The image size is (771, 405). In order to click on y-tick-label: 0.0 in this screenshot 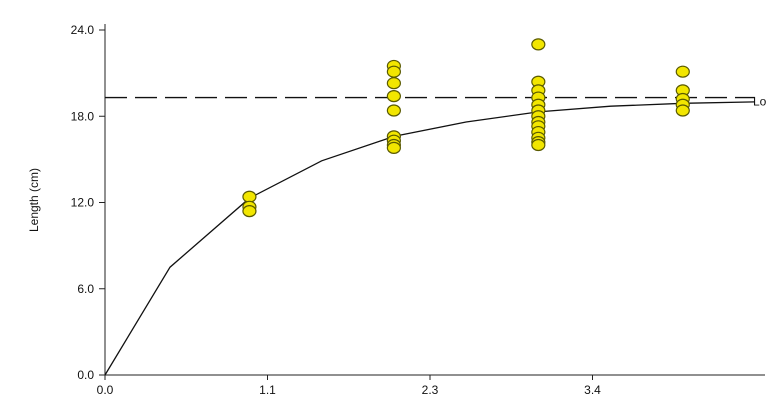, I will do `click(85, 375)`.